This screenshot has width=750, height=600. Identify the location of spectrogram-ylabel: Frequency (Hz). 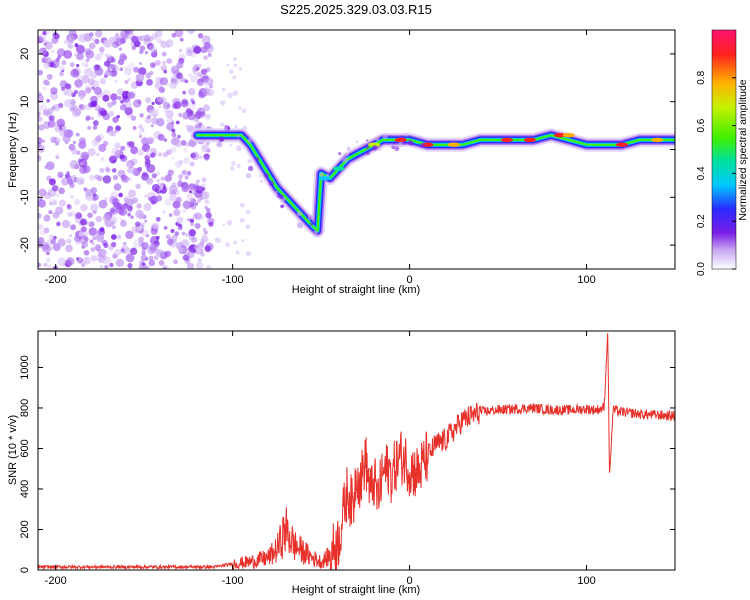
(13, 150).